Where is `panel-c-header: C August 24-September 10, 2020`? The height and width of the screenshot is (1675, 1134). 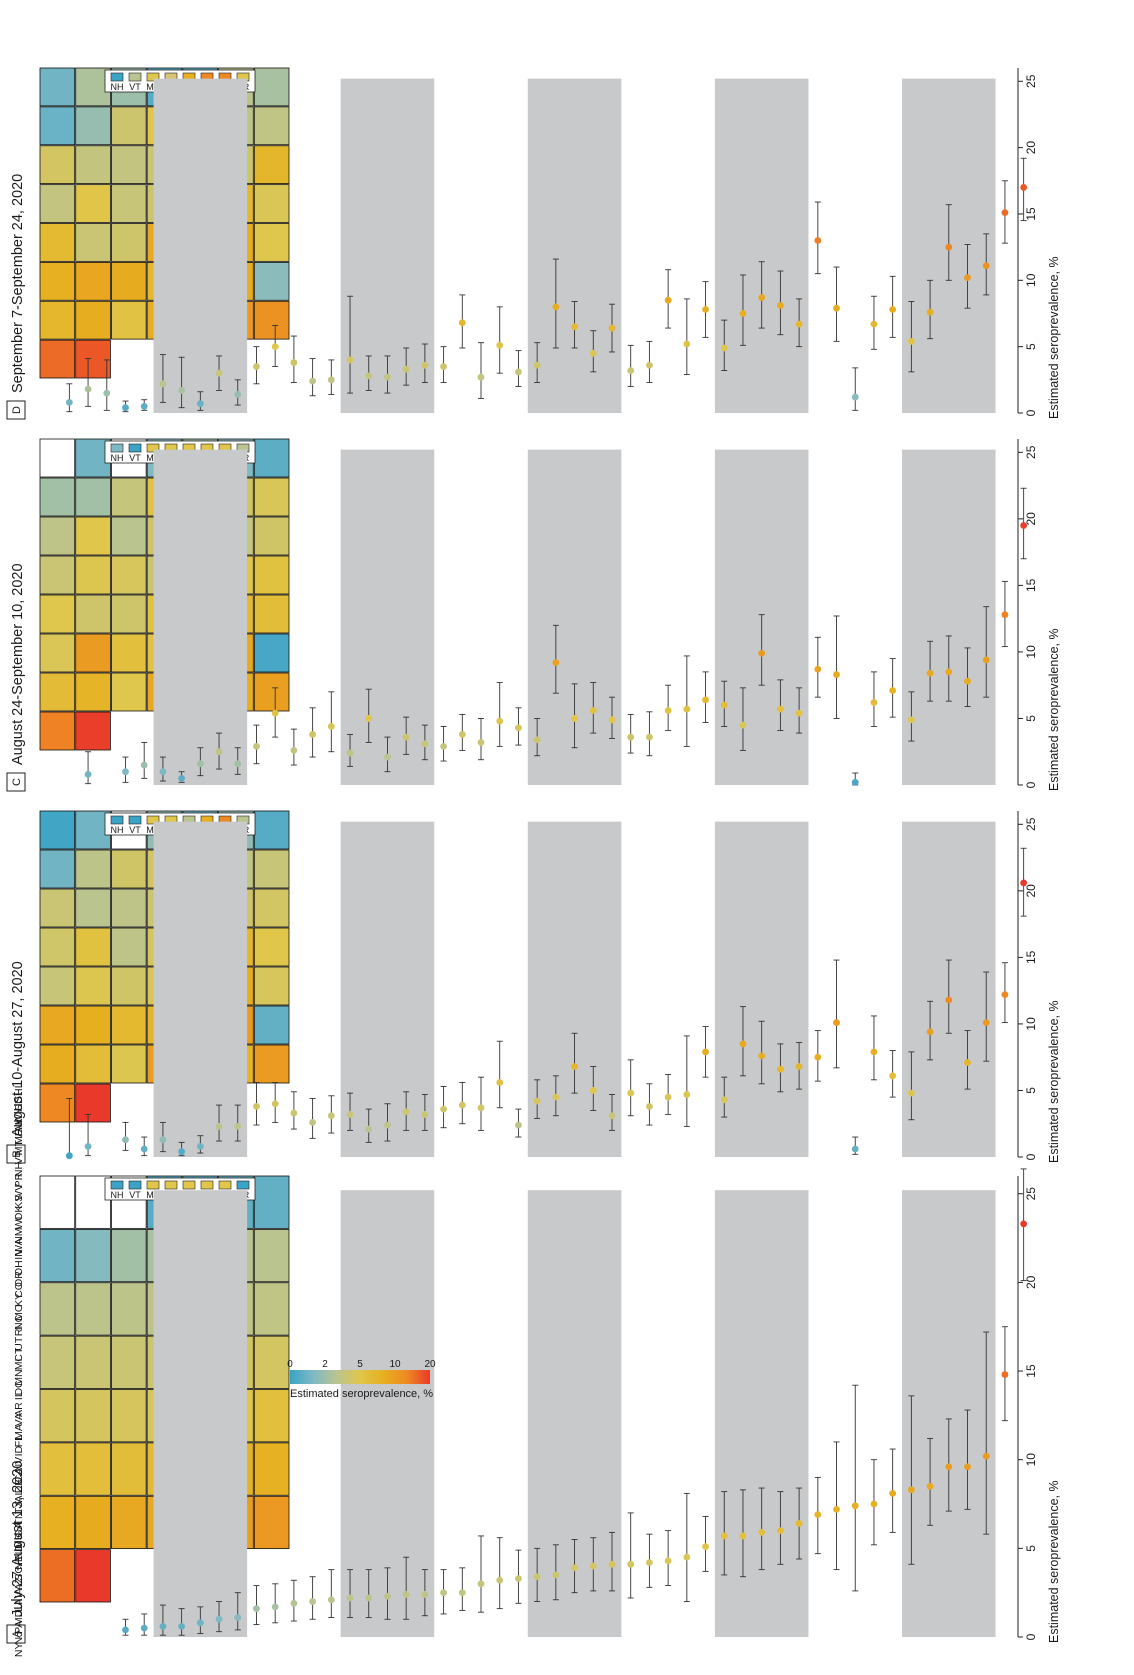 panel-c-header: C August 24-September 10, 2020 is located at coordinates (16, 677).